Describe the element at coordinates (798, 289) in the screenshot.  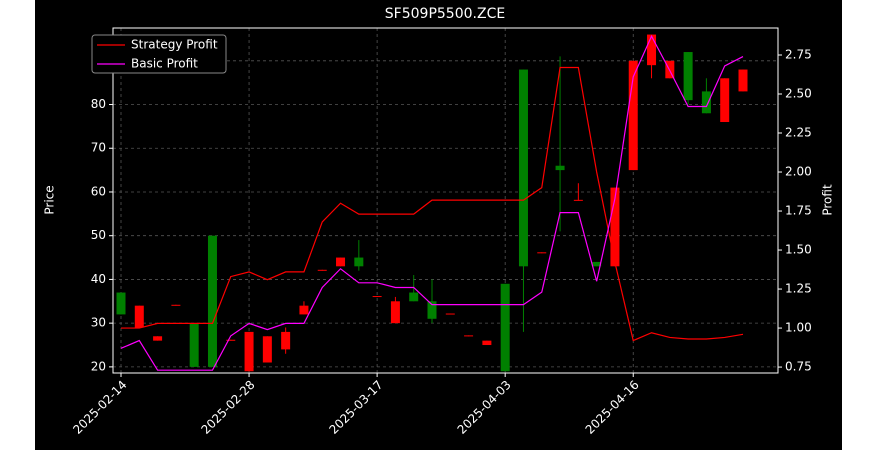
I see `y2-tick-label: 1.25` at that location.